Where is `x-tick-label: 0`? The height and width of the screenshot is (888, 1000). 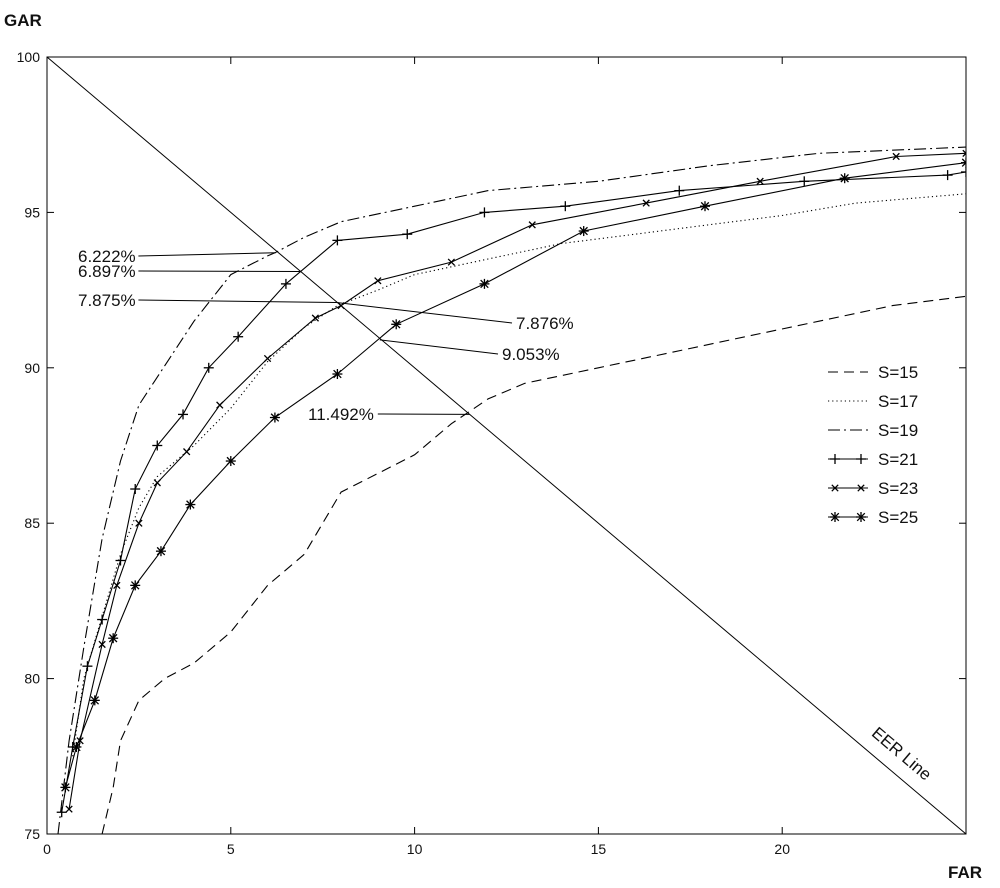
x-tick-label: 0 is located at coordinates (47, 849).